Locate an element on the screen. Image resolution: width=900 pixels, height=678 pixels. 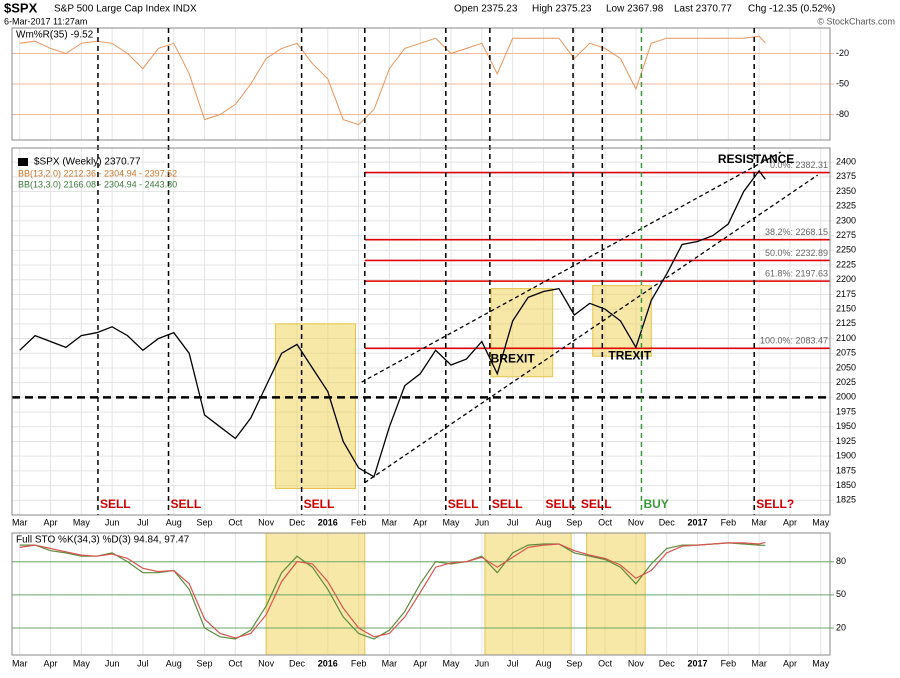
y-tick-label: 2350 is located at coordinates (846, 191).